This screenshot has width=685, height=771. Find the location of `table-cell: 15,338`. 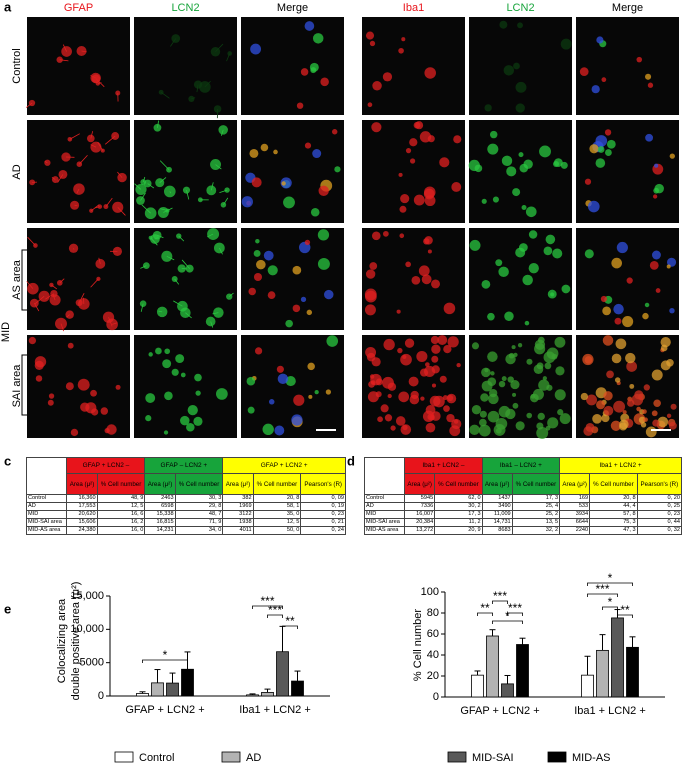

table-cell: 15,338 is located at coordinates (160, 514).